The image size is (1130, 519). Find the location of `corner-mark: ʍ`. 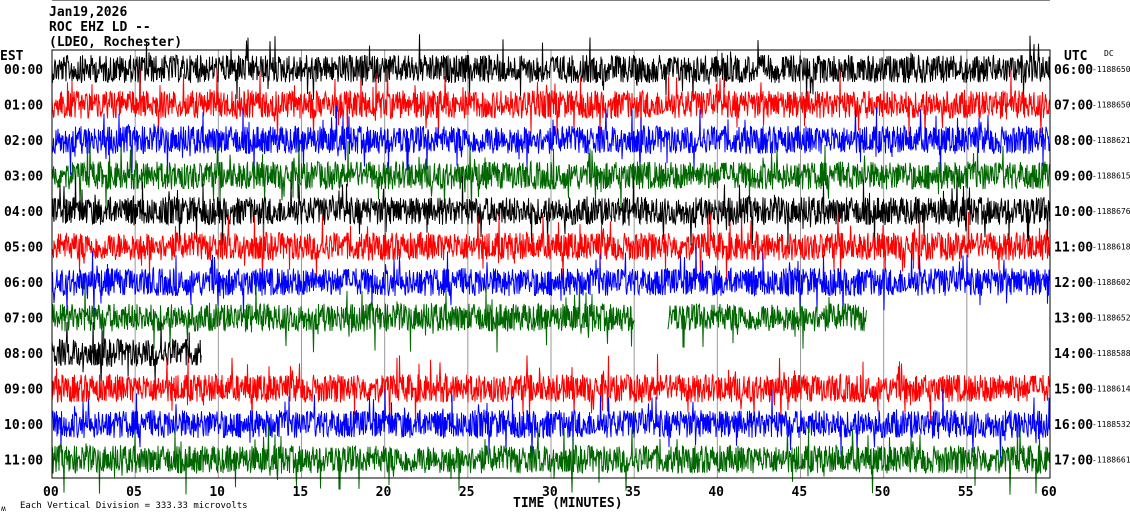

corner-mark: ʍ is located at coordinates (3, 508).